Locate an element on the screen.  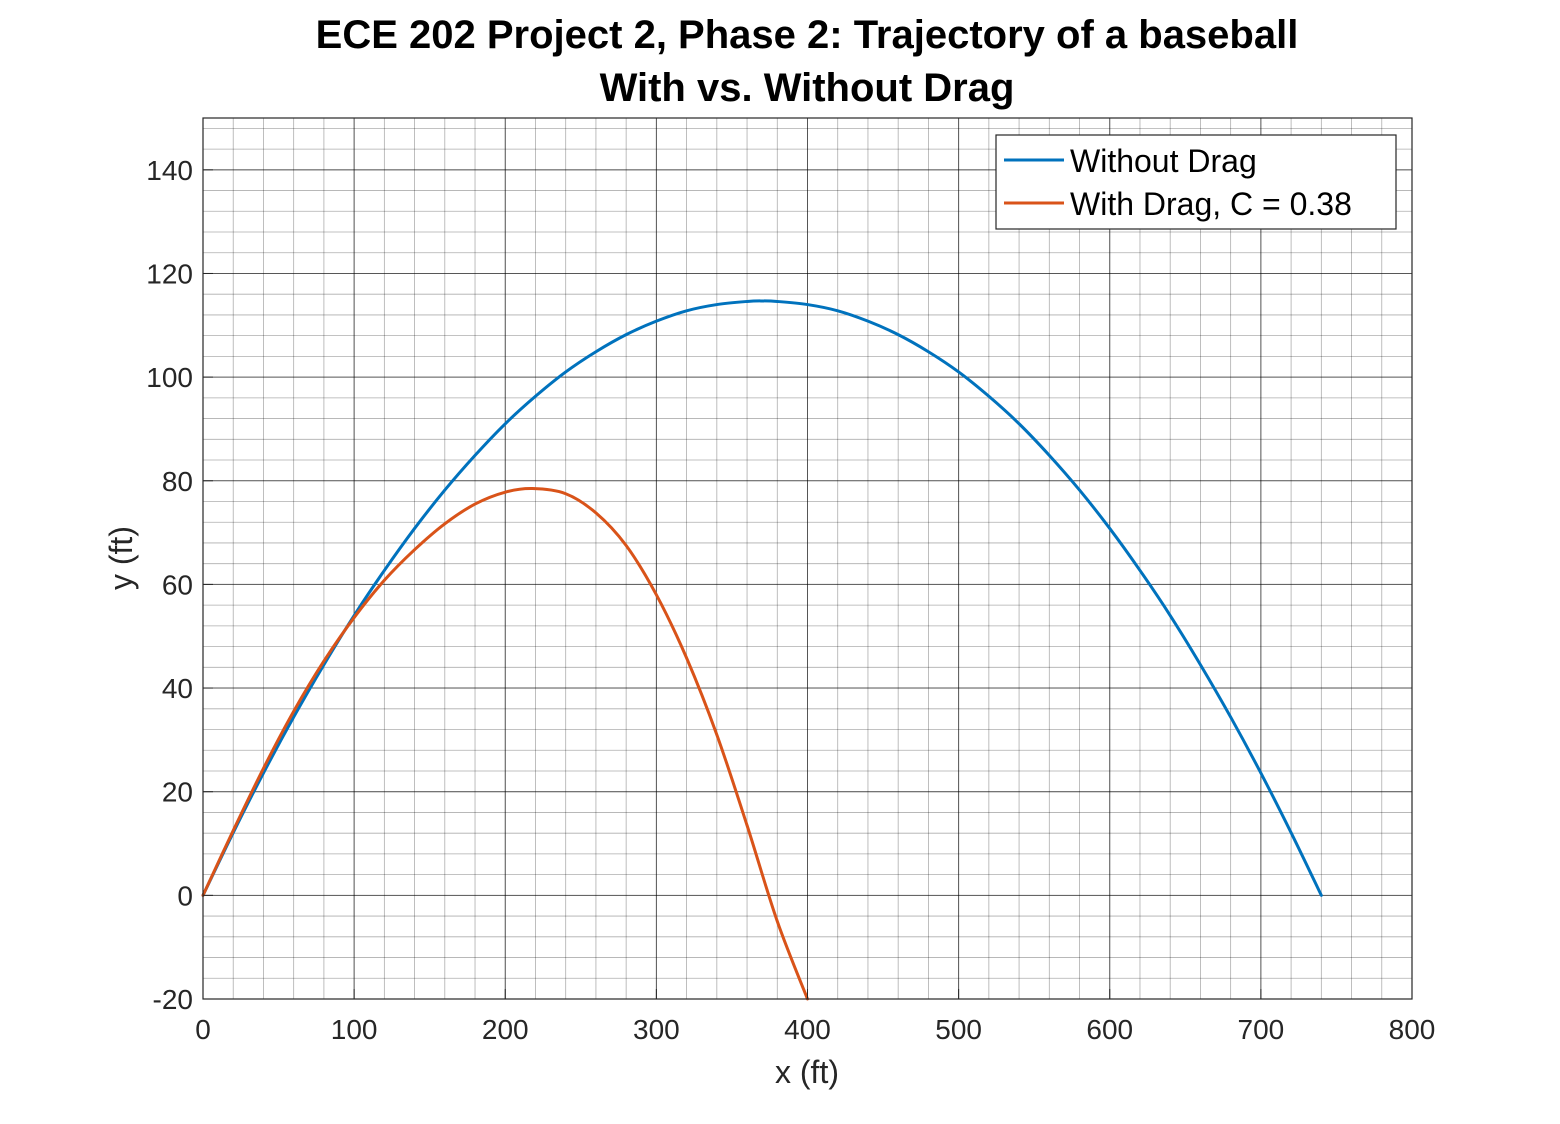
x-tick-label: 100 is located at coordinates (354, 1029).